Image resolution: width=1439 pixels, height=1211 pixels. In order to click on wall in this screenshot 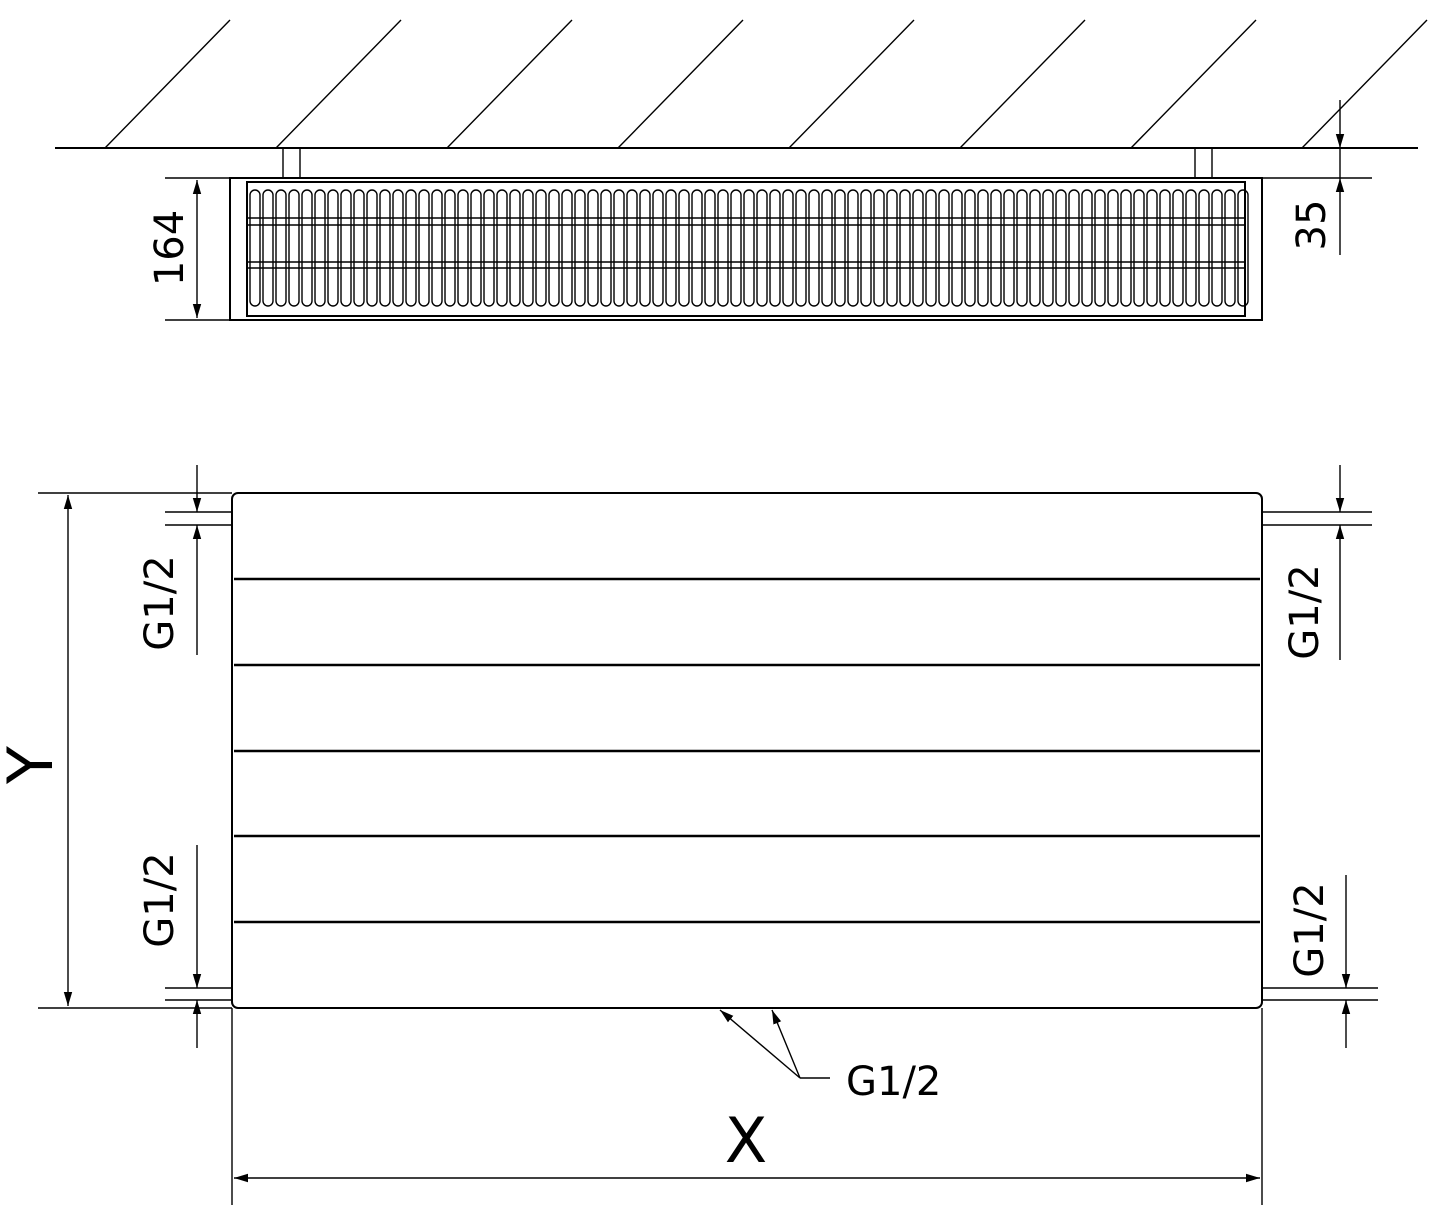, I will do `click(741, 84)`.